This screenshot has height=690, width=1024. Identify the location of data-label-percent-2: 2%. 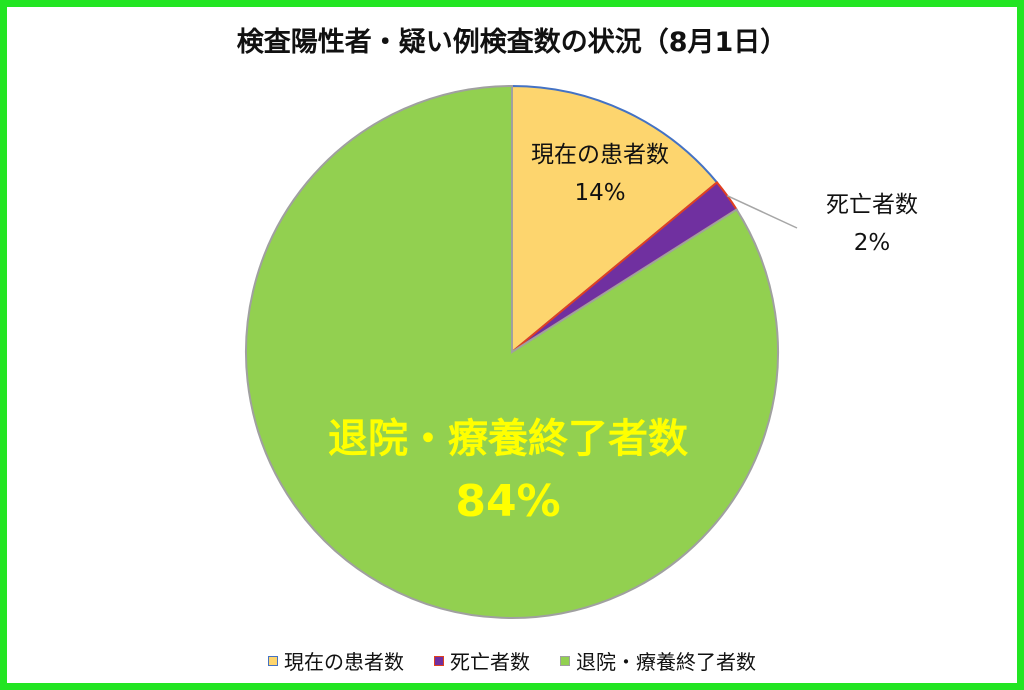
(872, 243).